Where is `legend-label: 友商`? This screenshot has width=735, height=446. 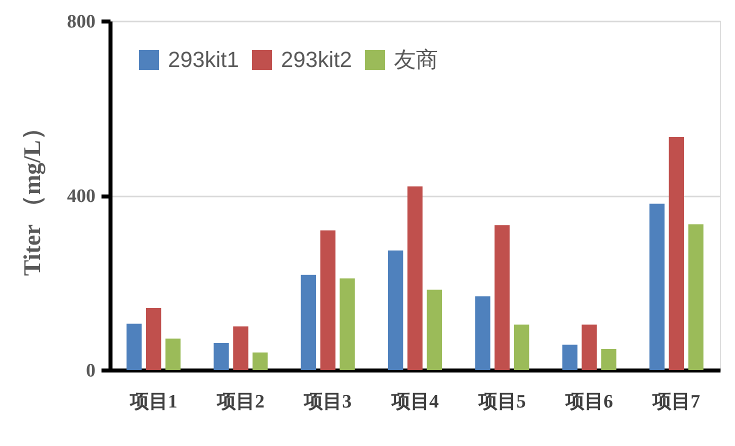 legend-label: 友商 is located at coordinates (416, 59).